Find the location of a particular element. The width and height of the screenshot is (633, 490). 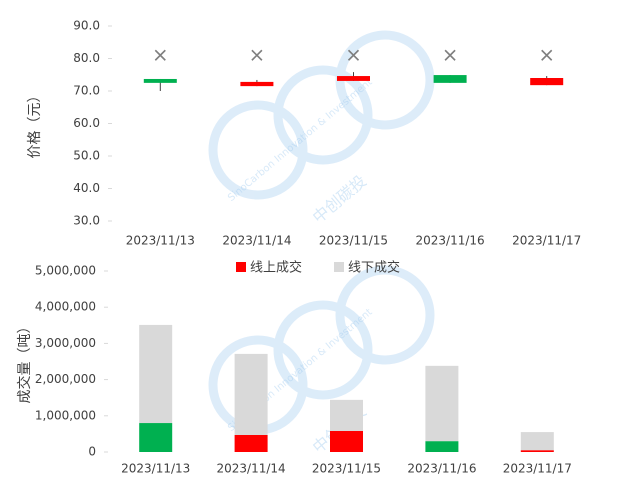

legend-label: 线上成交 is located at coordinates (276, 268).